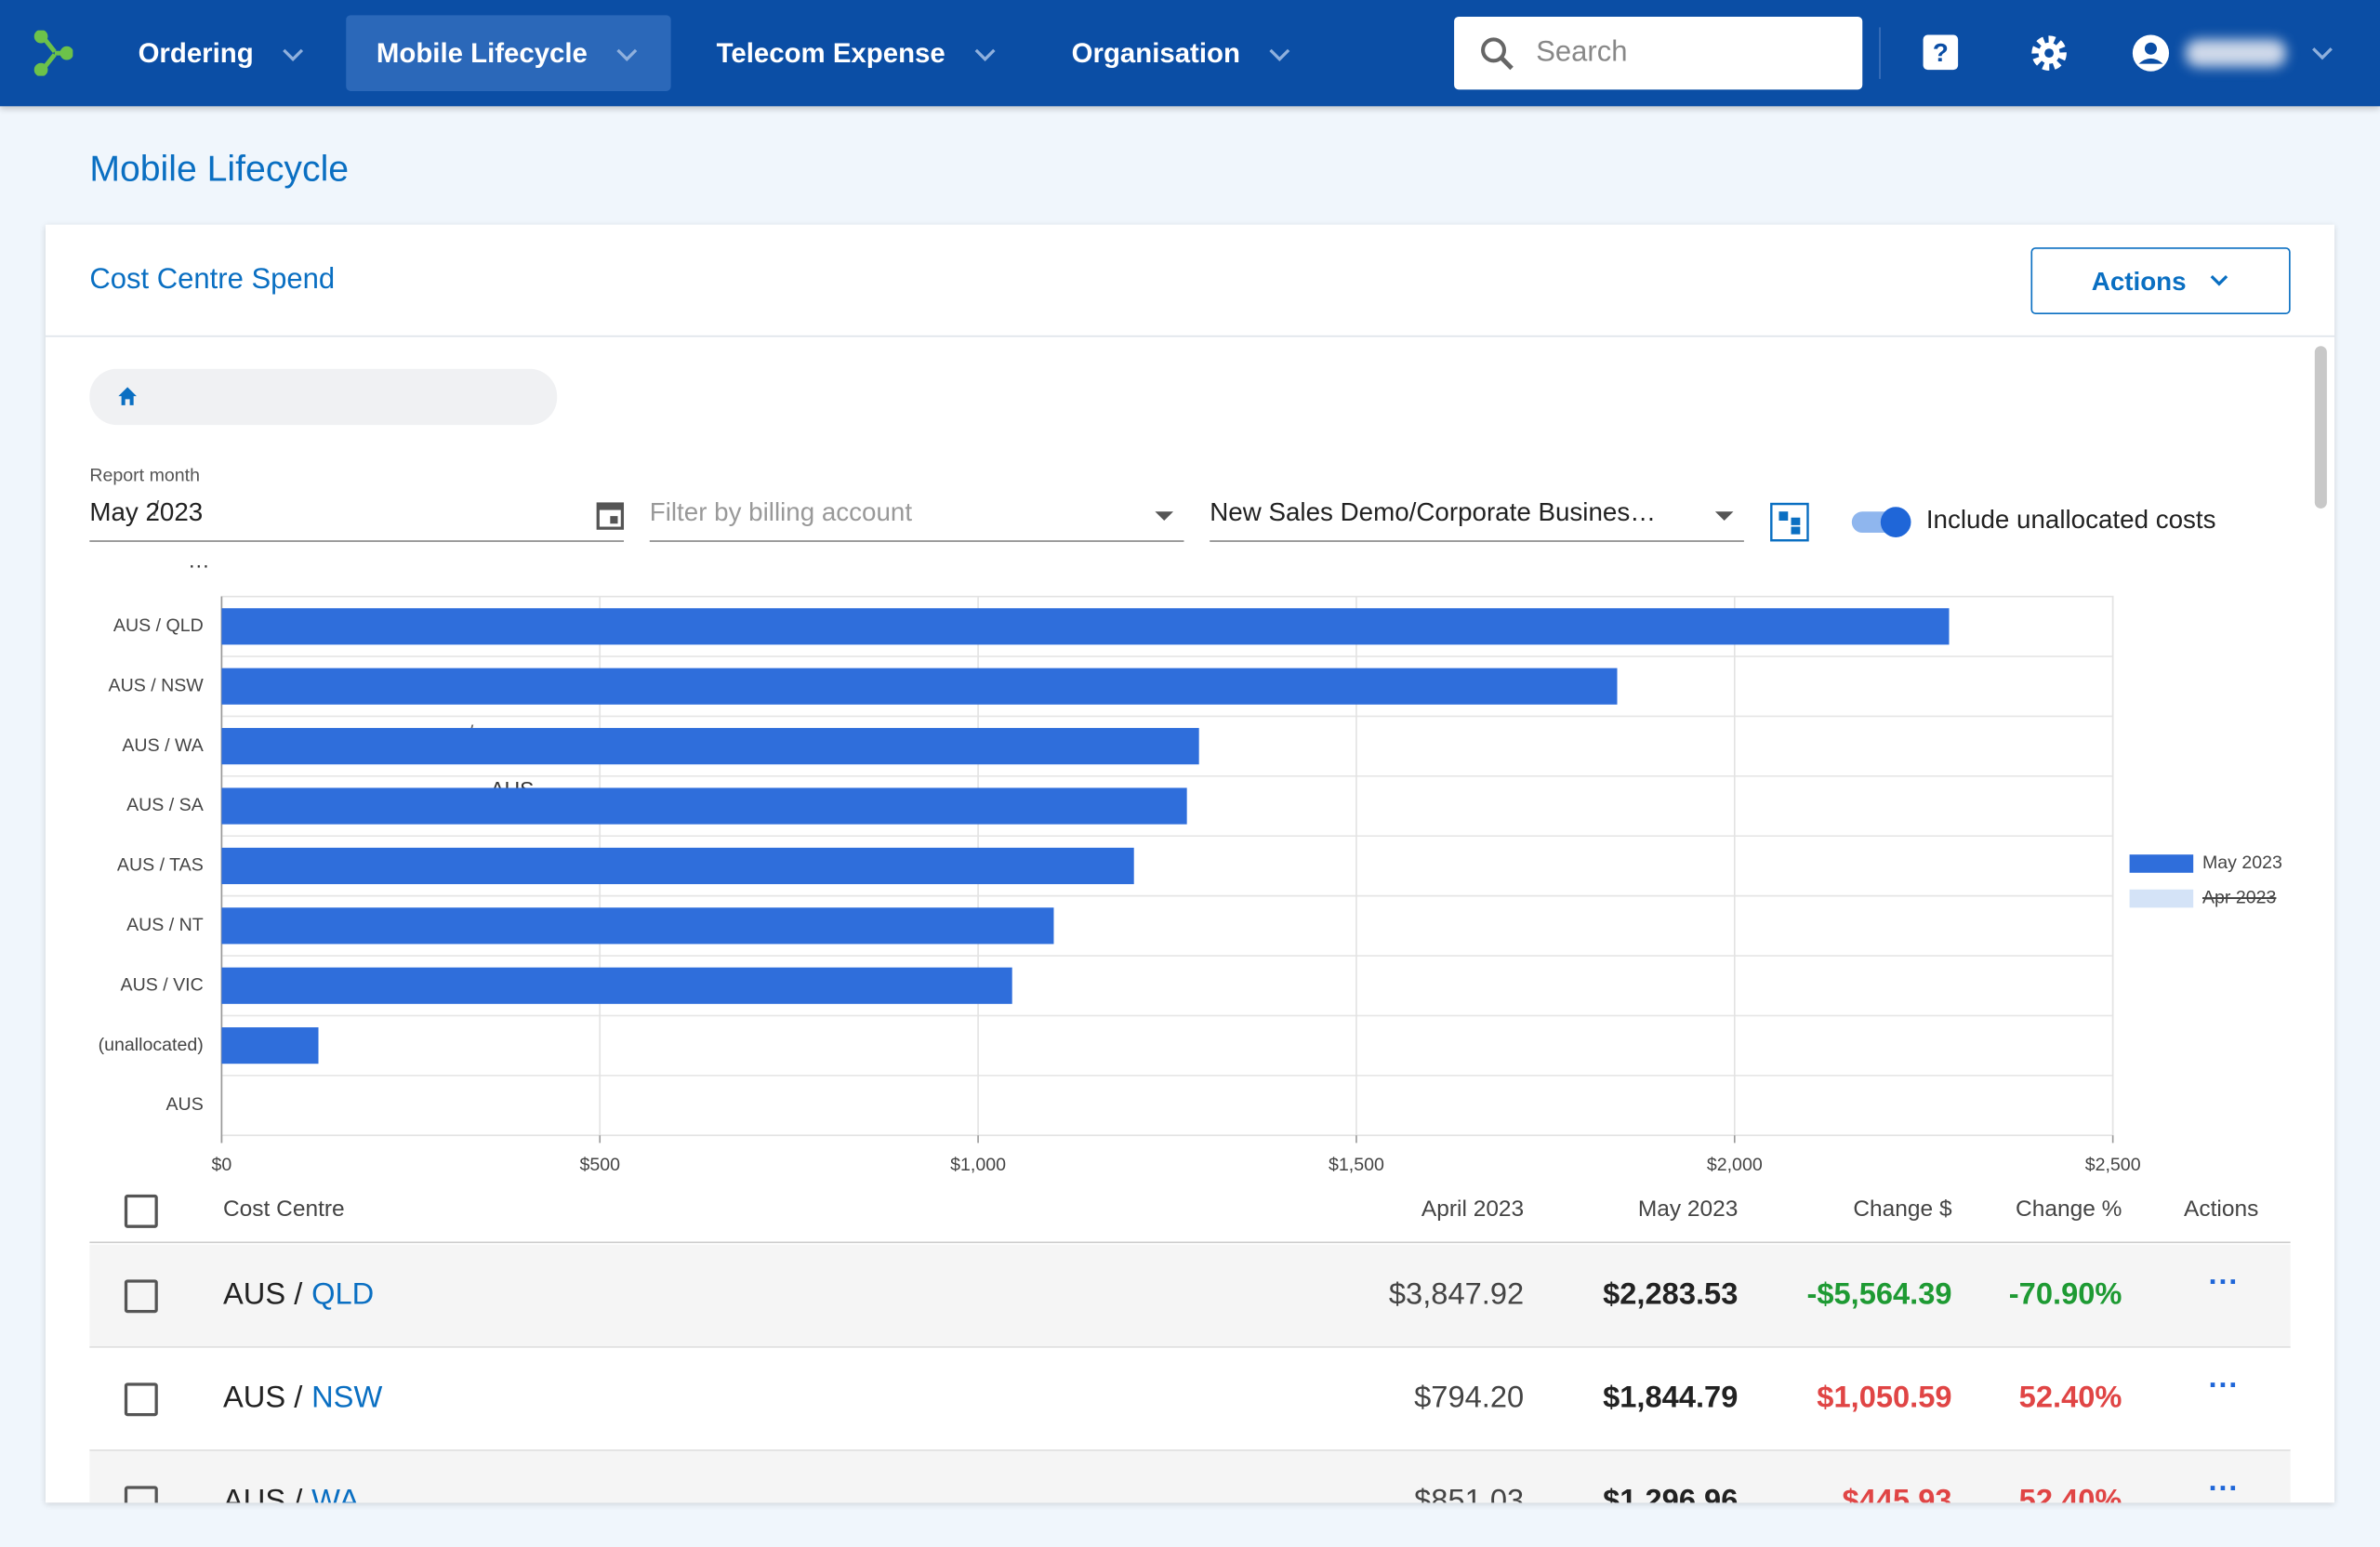 This screenshot has width=2380, height=1547. I want to click on nav-item: Mobile Lifecycle, so click(508, 53).